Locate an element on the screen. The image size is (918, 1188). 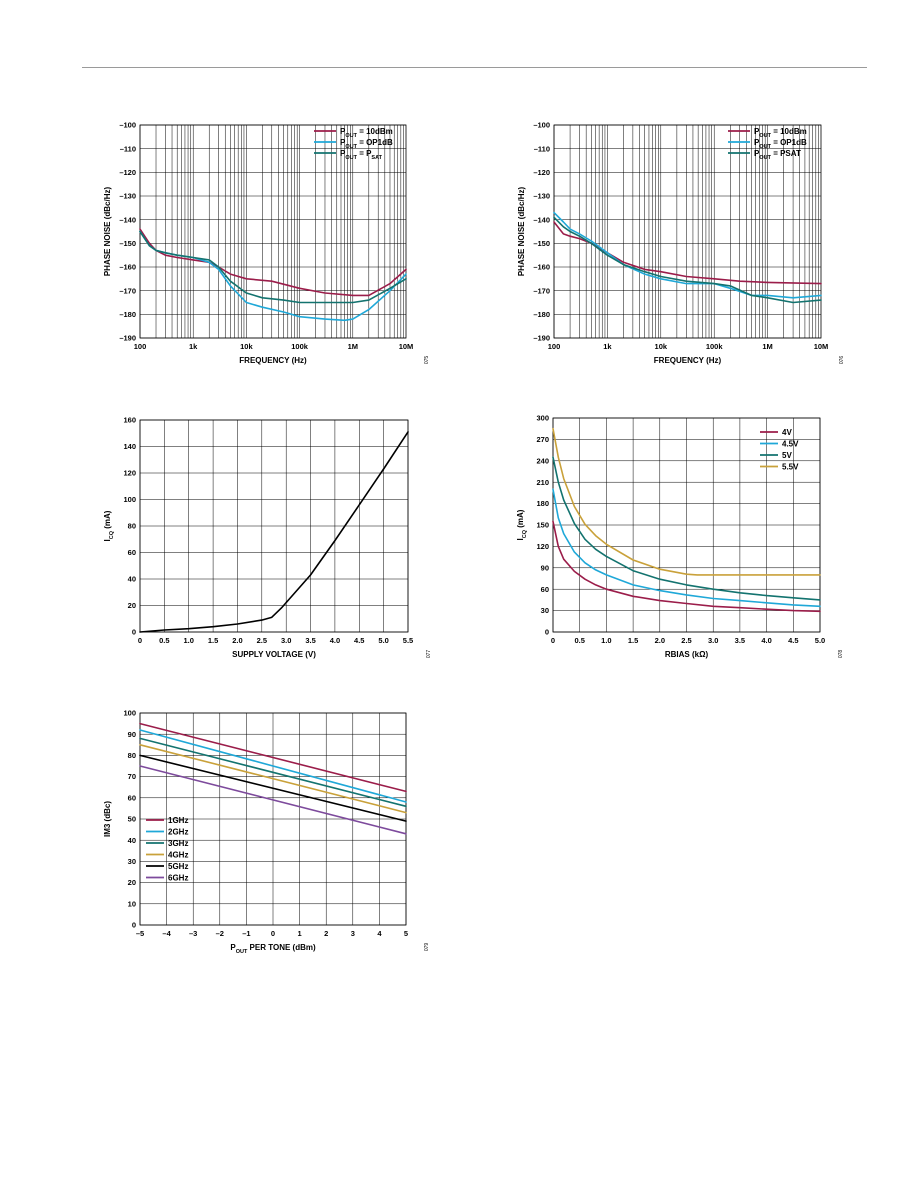
figure-number: 078 is located at coordinates (841, 654).